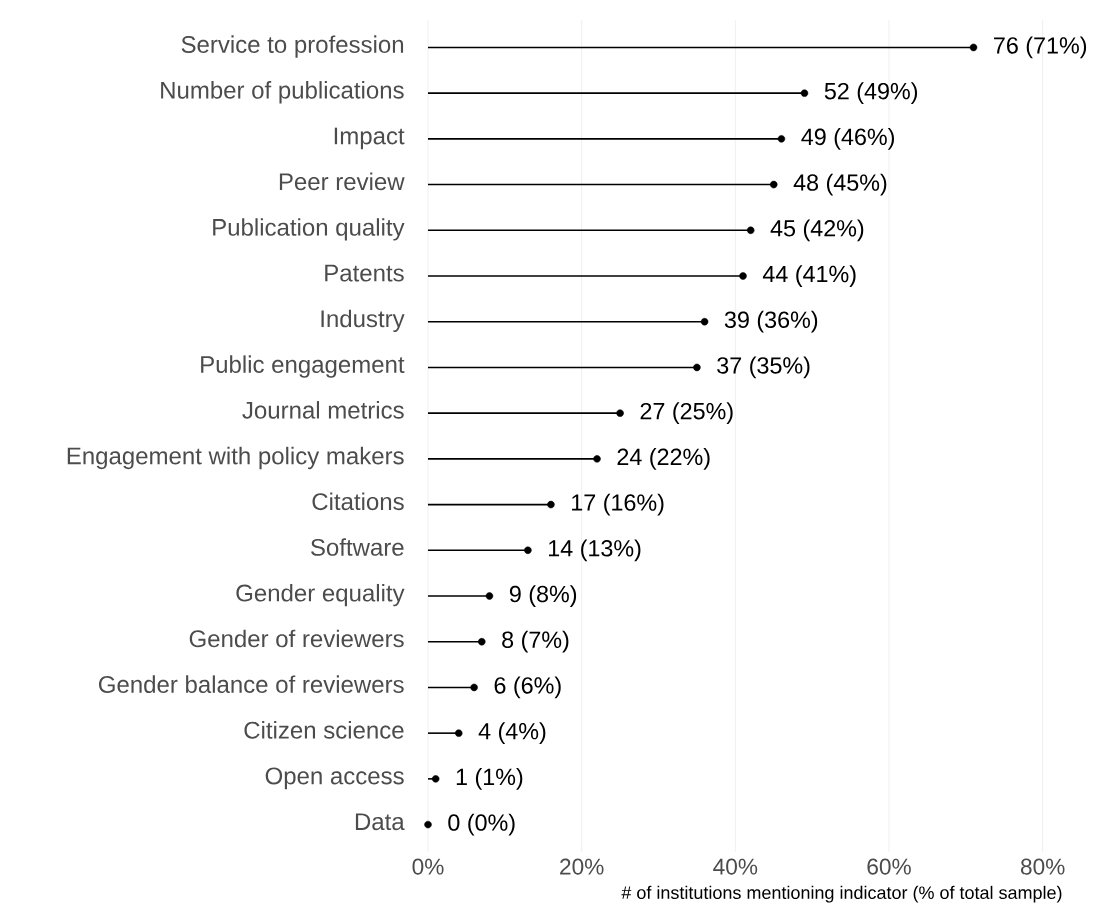 The width and height of the screenshot is (1099, 908). I want to click on y-tick-label: Industry, so click(363, 321).